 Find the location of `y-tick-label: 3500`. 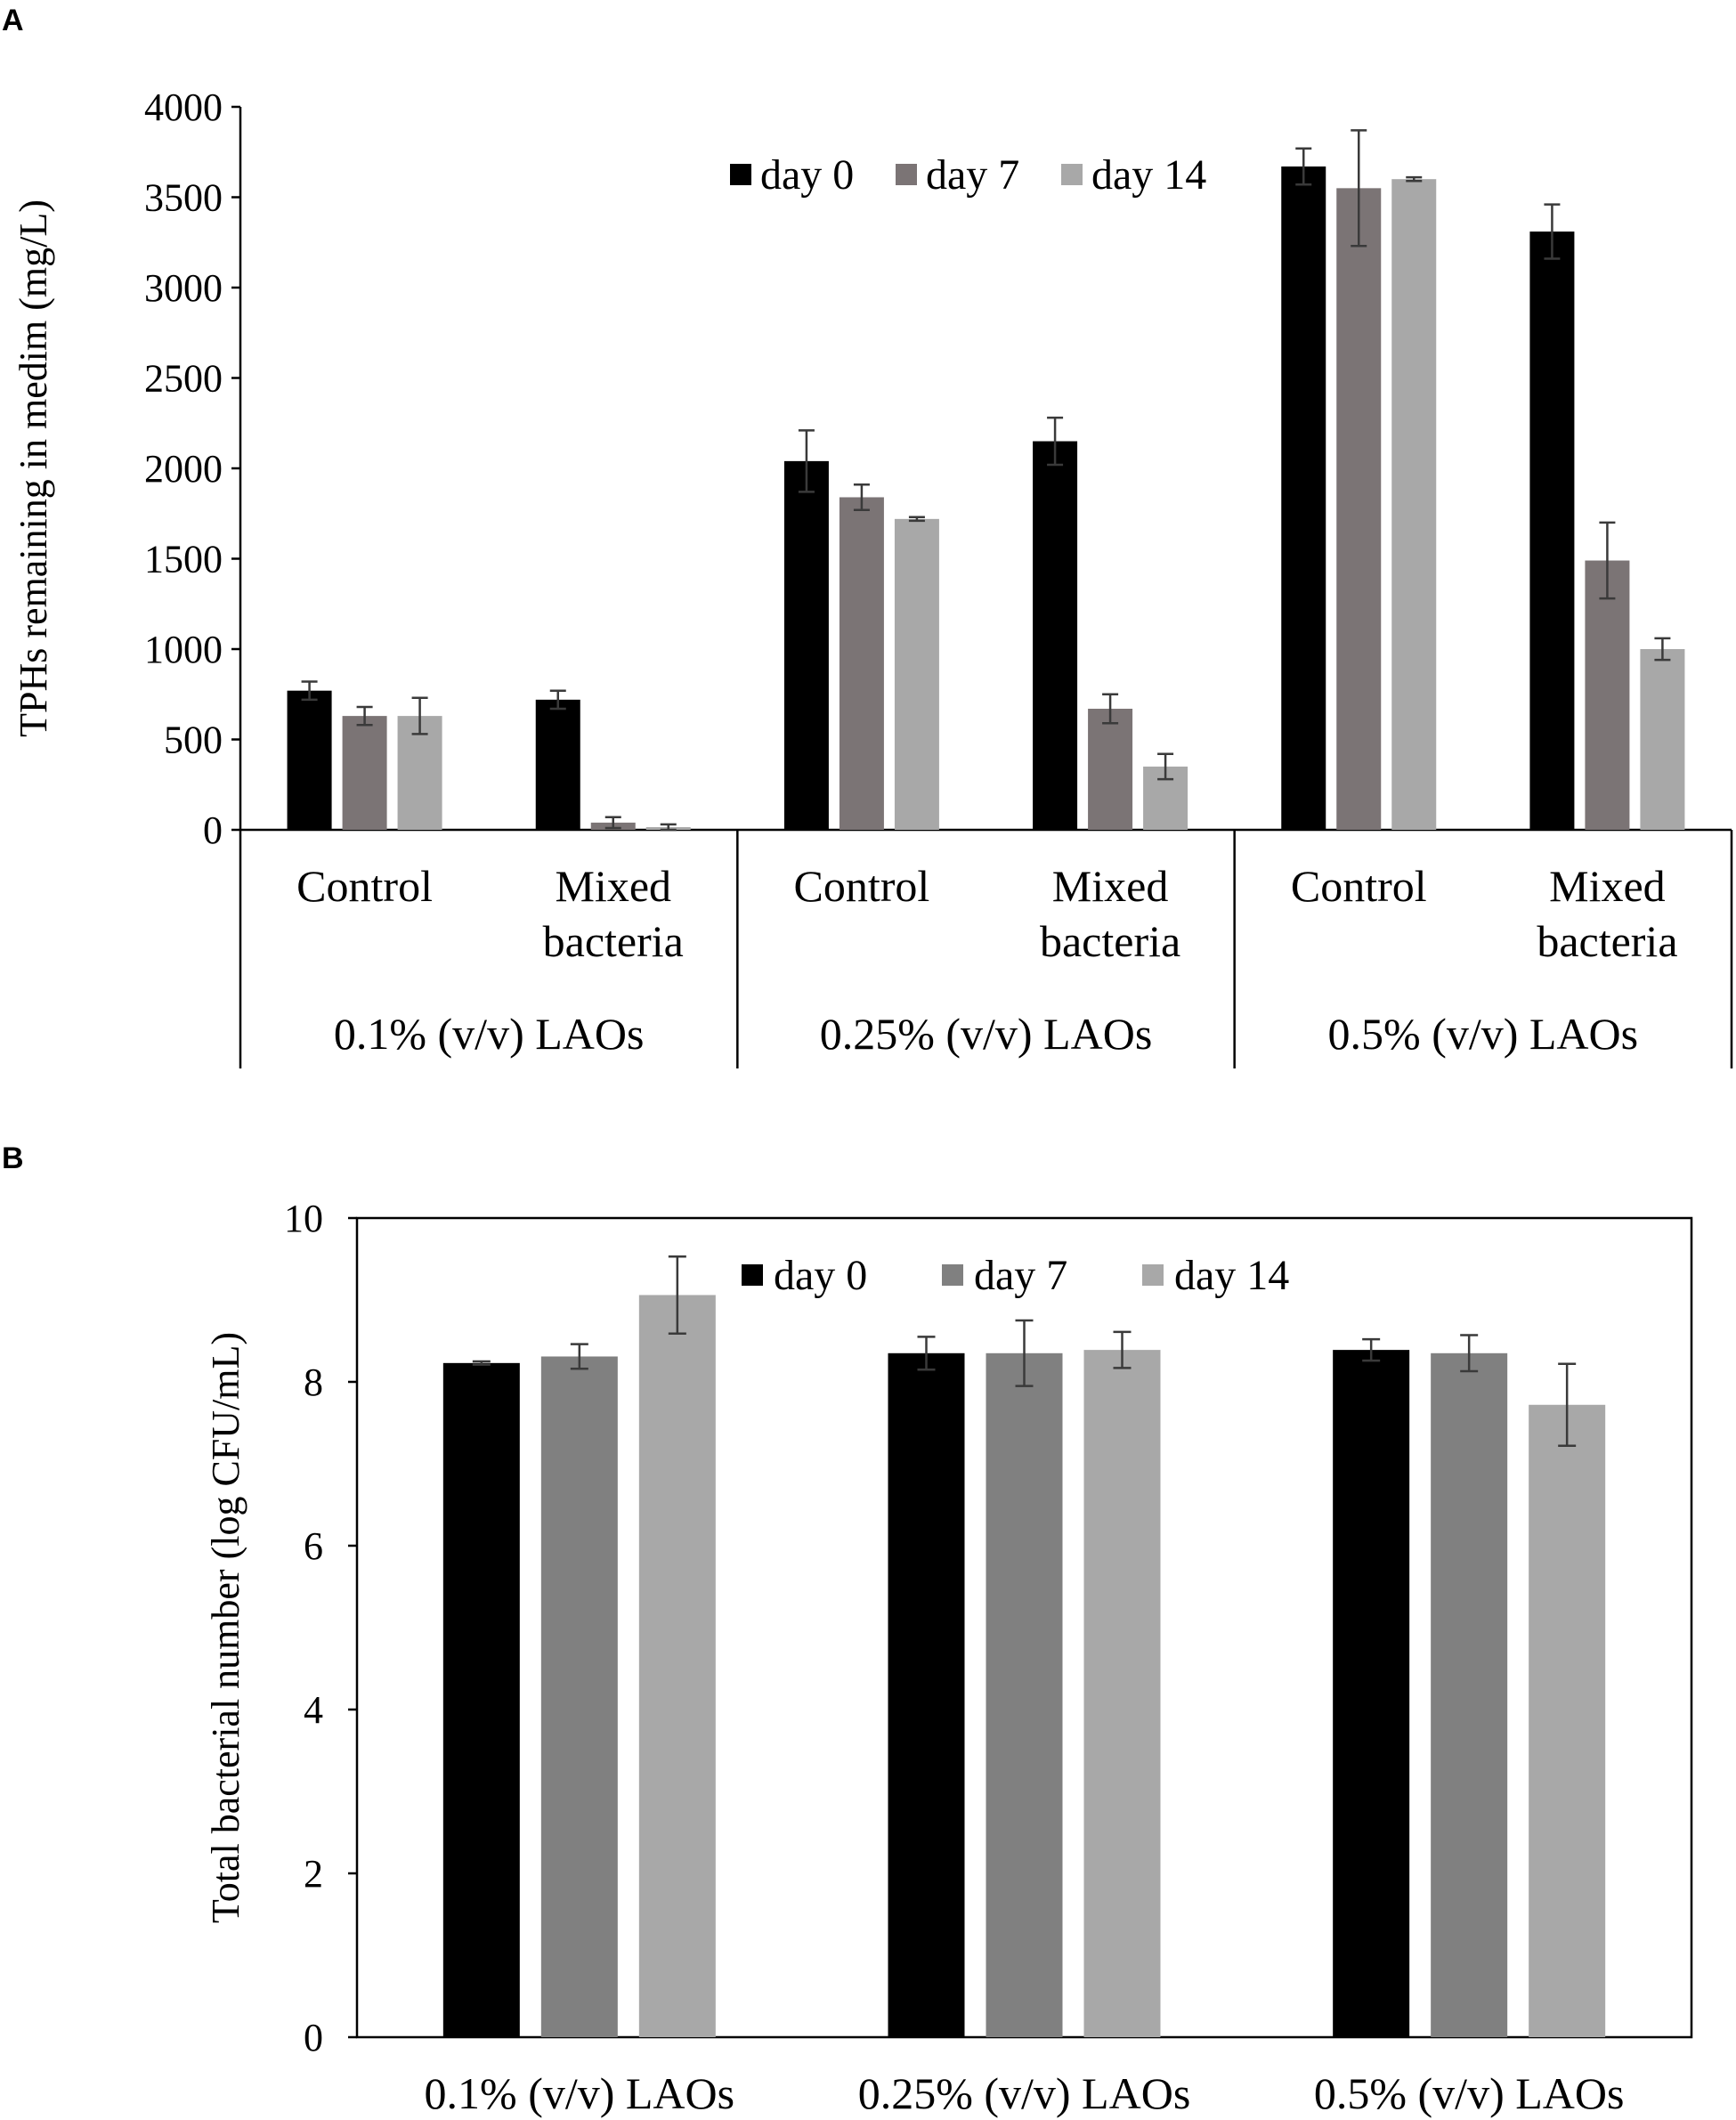

y-tick-label: 3500 is located at coordinates (183, 198).